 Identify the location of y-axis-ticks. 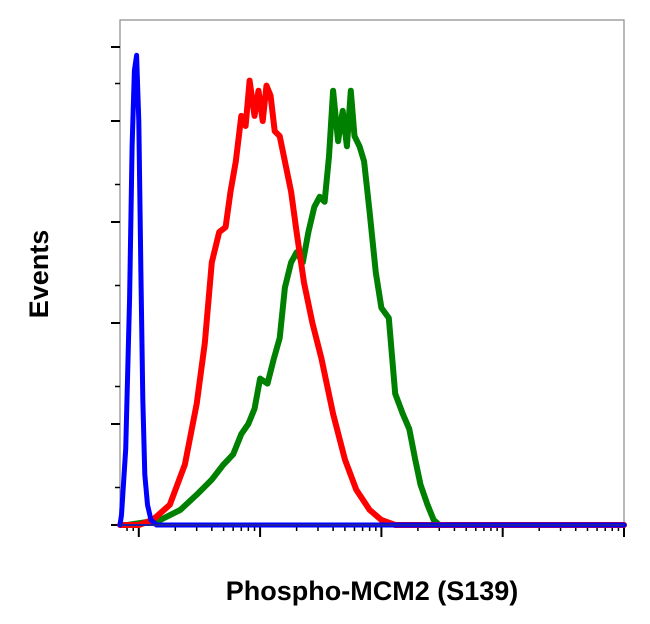
(115, 286).